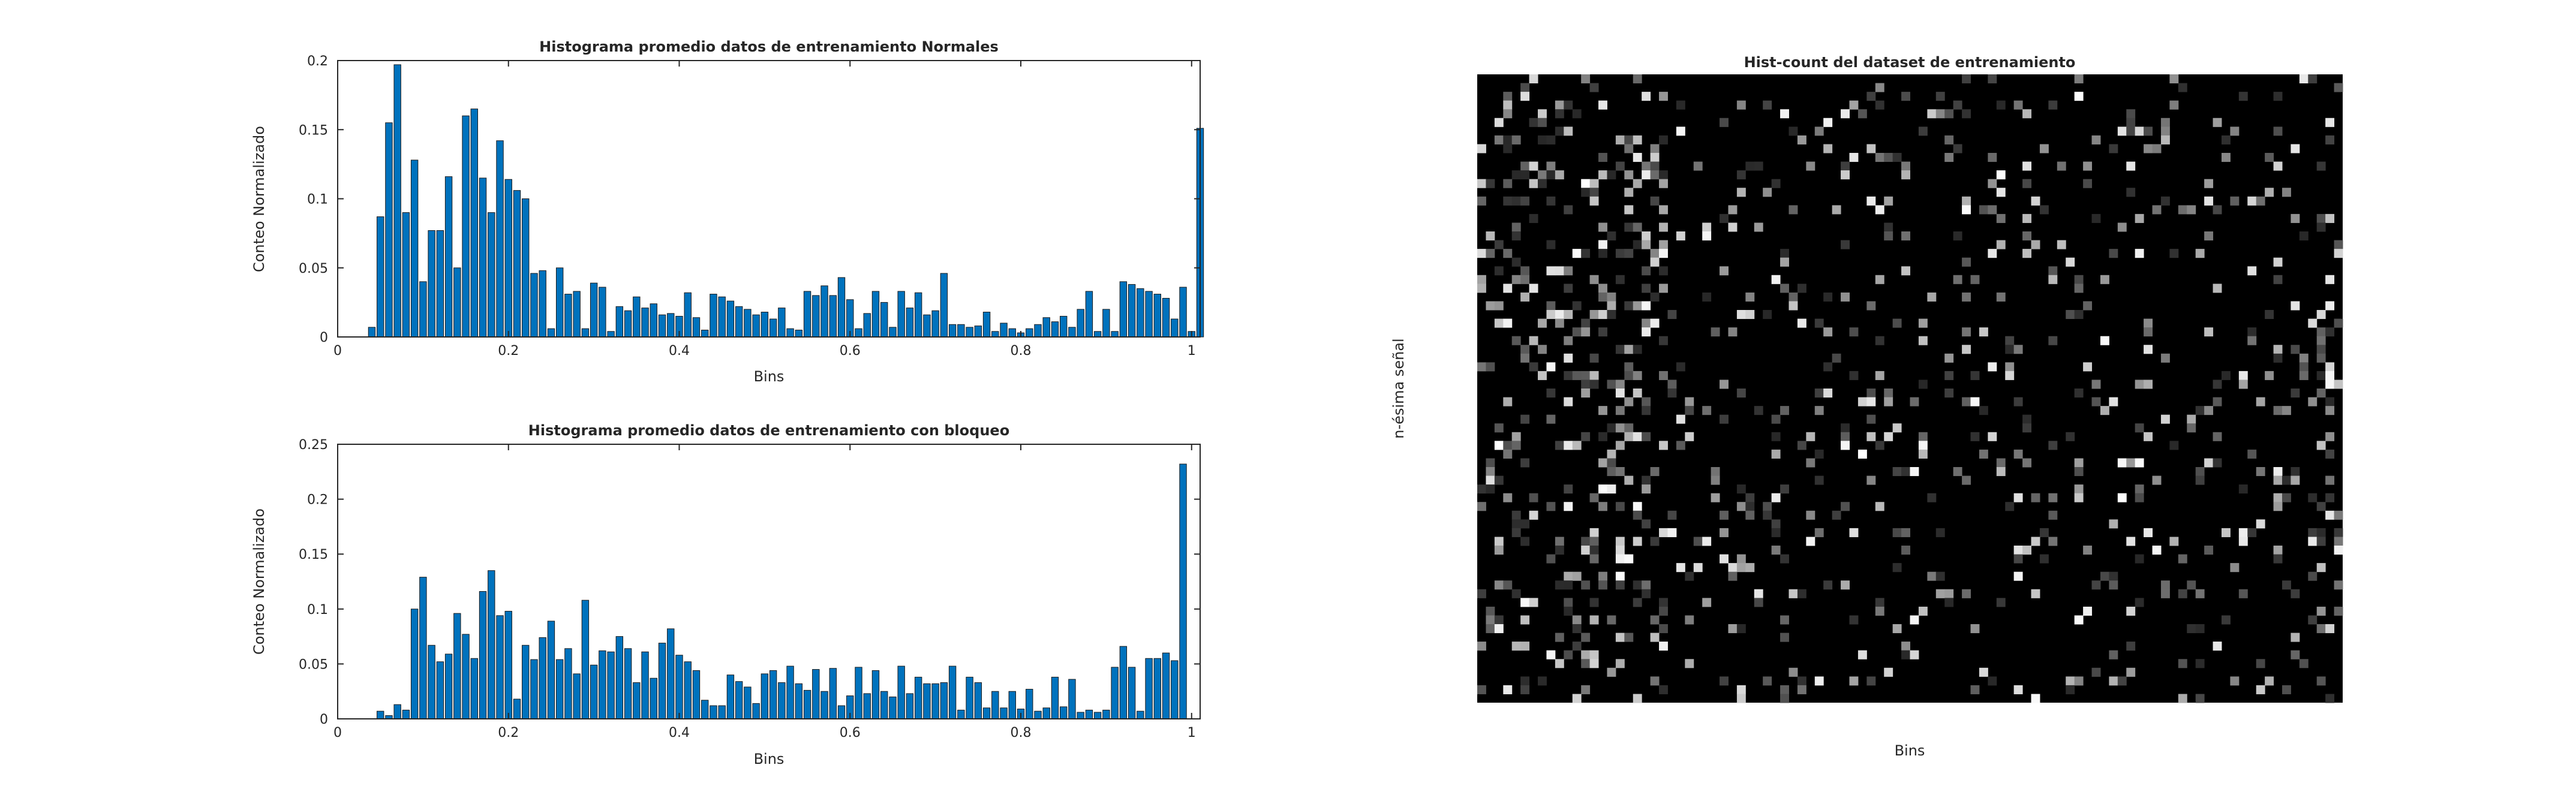 The image size is (2576, 801). Describe the element at coordinates (314, 446) in the screenshot. I see `y-tick-label: 0.25` at that location.